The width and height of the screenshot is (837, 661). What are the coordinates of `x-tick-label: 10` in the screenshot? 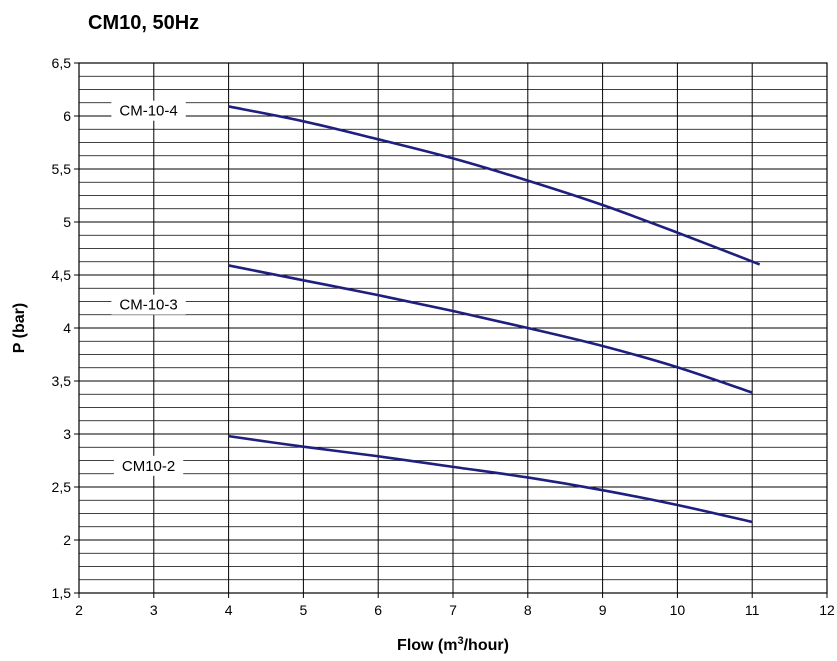 It's located at (678, 610).